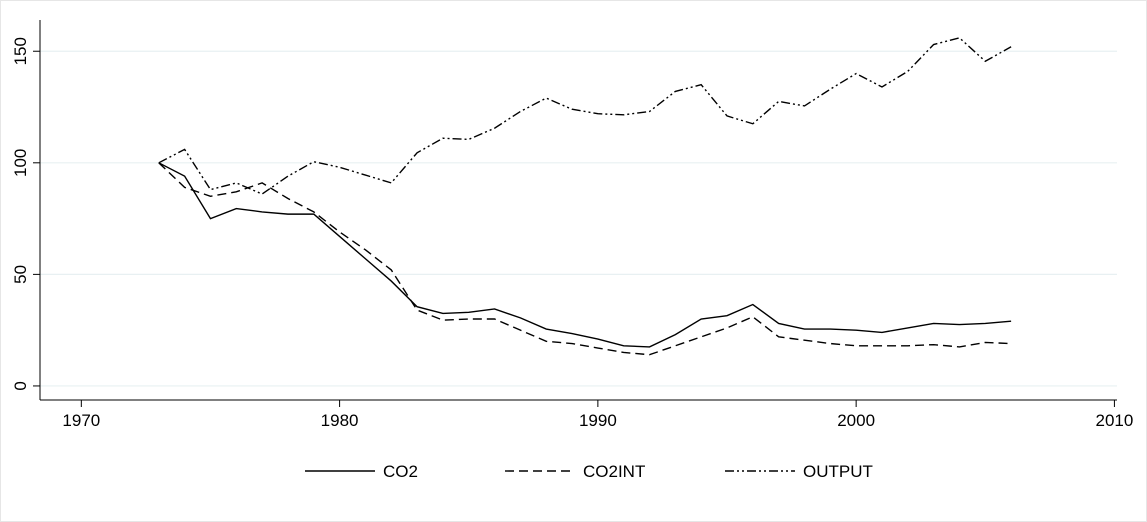 The height and width of the screenshot is (522, 1147). Describe the element at coordinates (340, 420) in the screenshot. I see `x-tick-label: 1980` at that location.